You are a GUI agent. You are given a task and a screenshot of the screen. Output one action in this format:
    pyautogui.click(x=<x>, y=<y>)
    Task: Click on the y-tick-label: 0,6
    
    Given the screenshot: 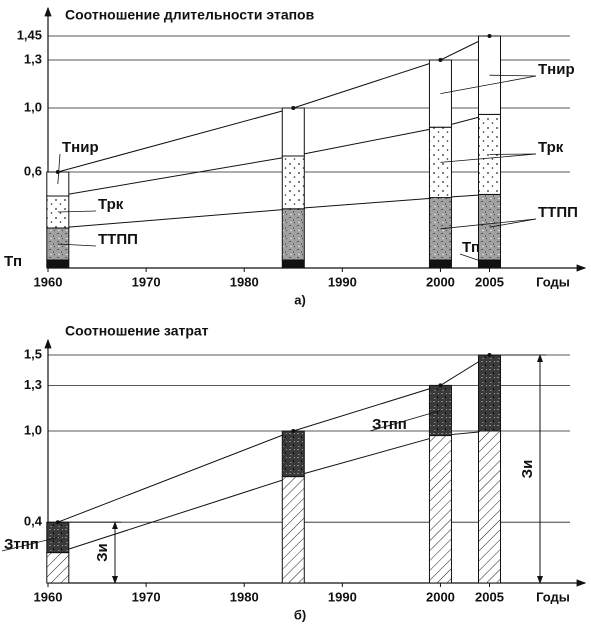 What is the action you would take?
    pyautogui.click(x=33, y=170)
    